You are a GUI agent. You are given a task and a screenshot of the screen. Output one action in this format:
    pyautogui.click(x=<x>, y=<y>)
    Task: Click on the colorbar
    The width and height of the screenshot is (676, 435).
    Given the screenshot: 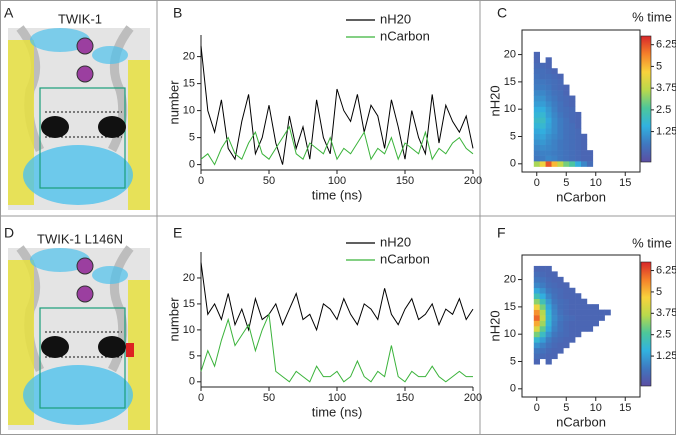 What is the action you would take?
    pyautogui.click(x=646, y=324)
    